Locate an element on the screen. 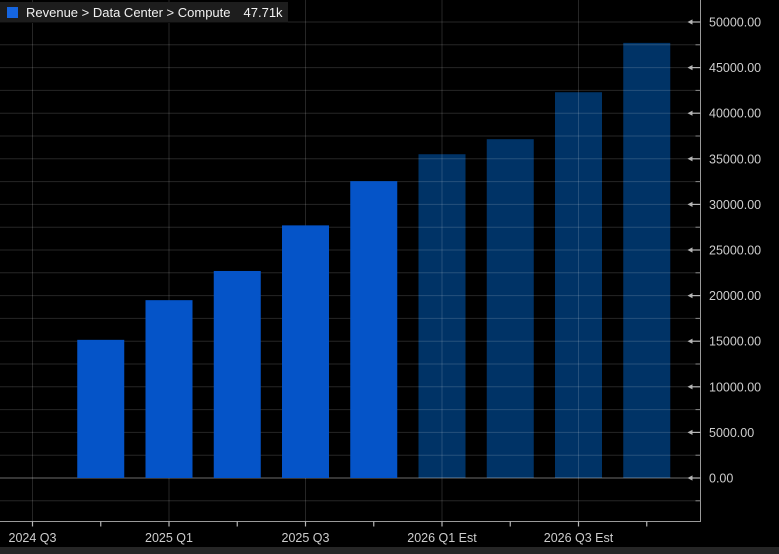 This screenshot has height=554, width=779. y-axis-label: 25000.00 is located at coordinates (735, 251).